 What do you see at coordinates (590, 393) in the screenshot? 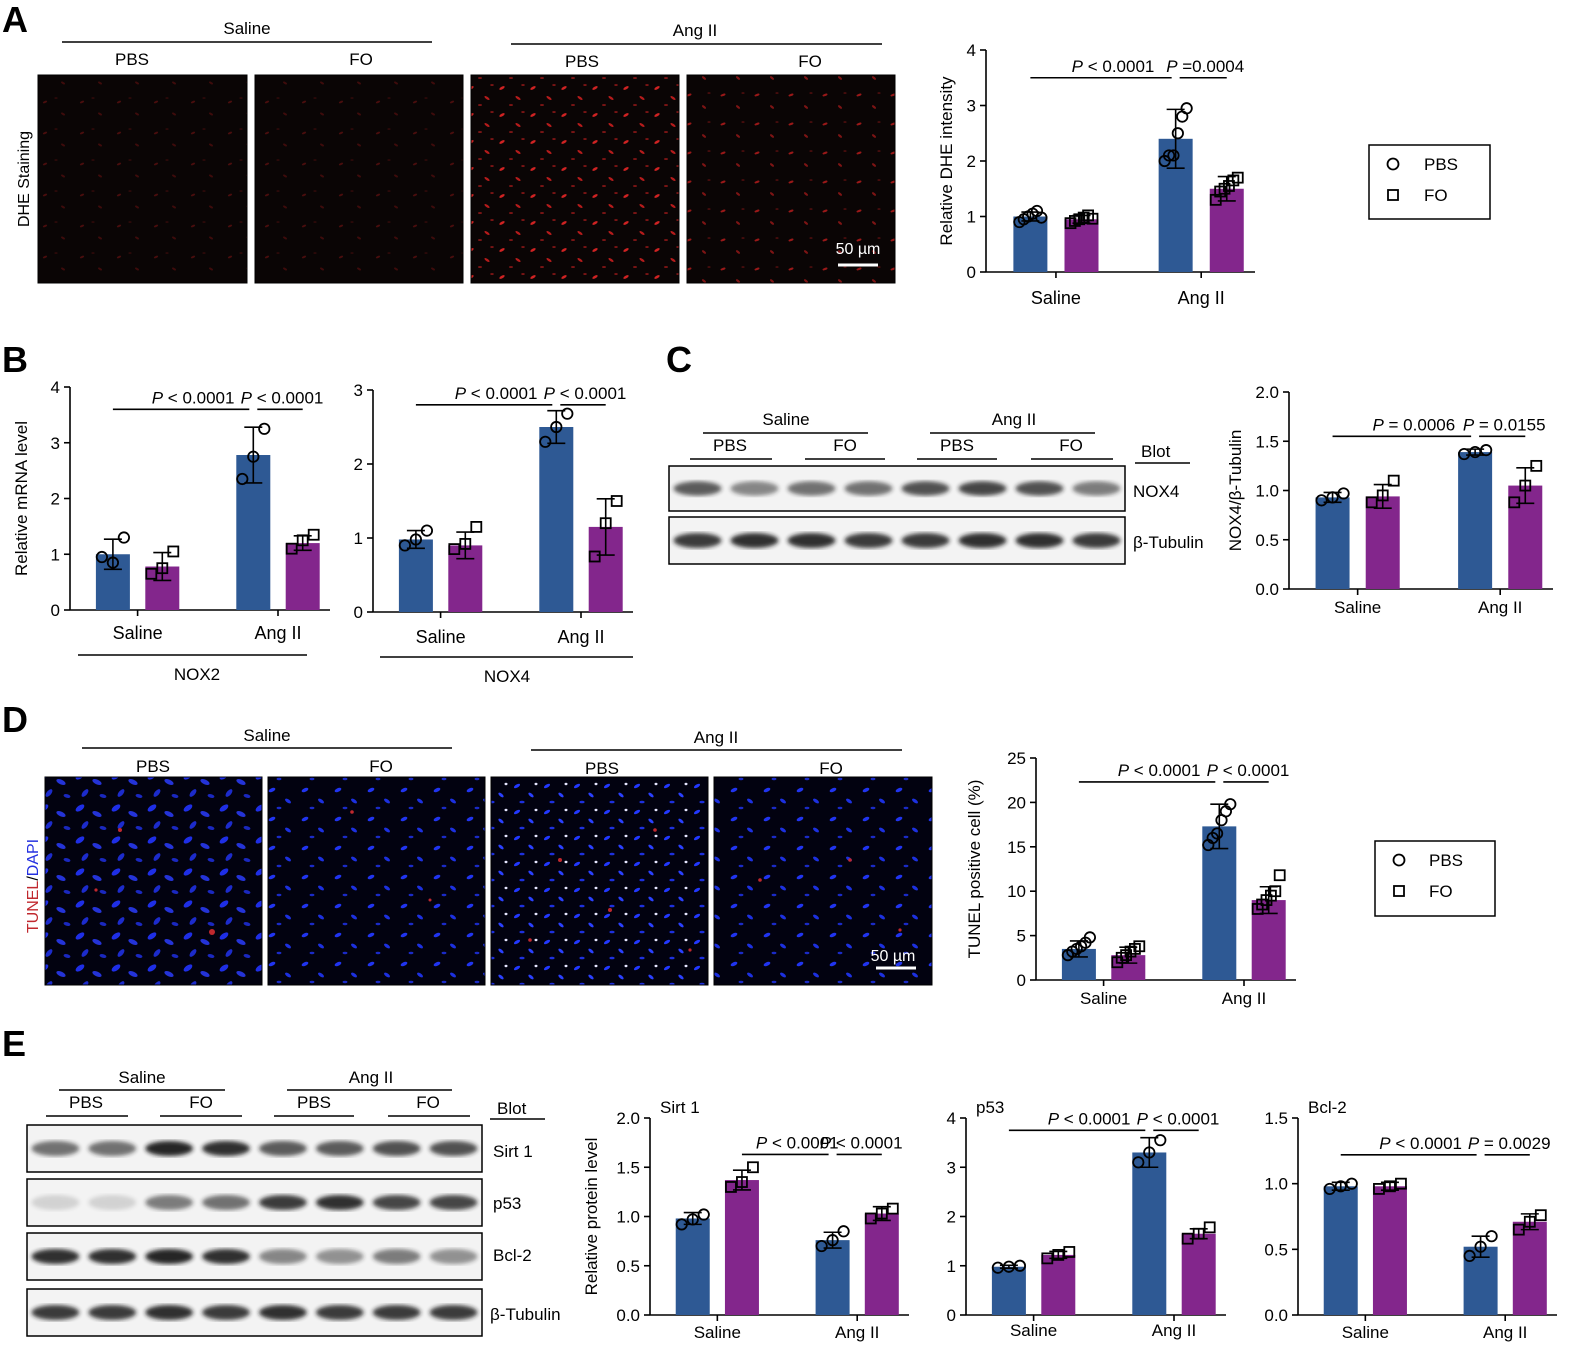
I see `pvalue-b2-right-rest: < 0.0001` at bounding box center [590, 393].